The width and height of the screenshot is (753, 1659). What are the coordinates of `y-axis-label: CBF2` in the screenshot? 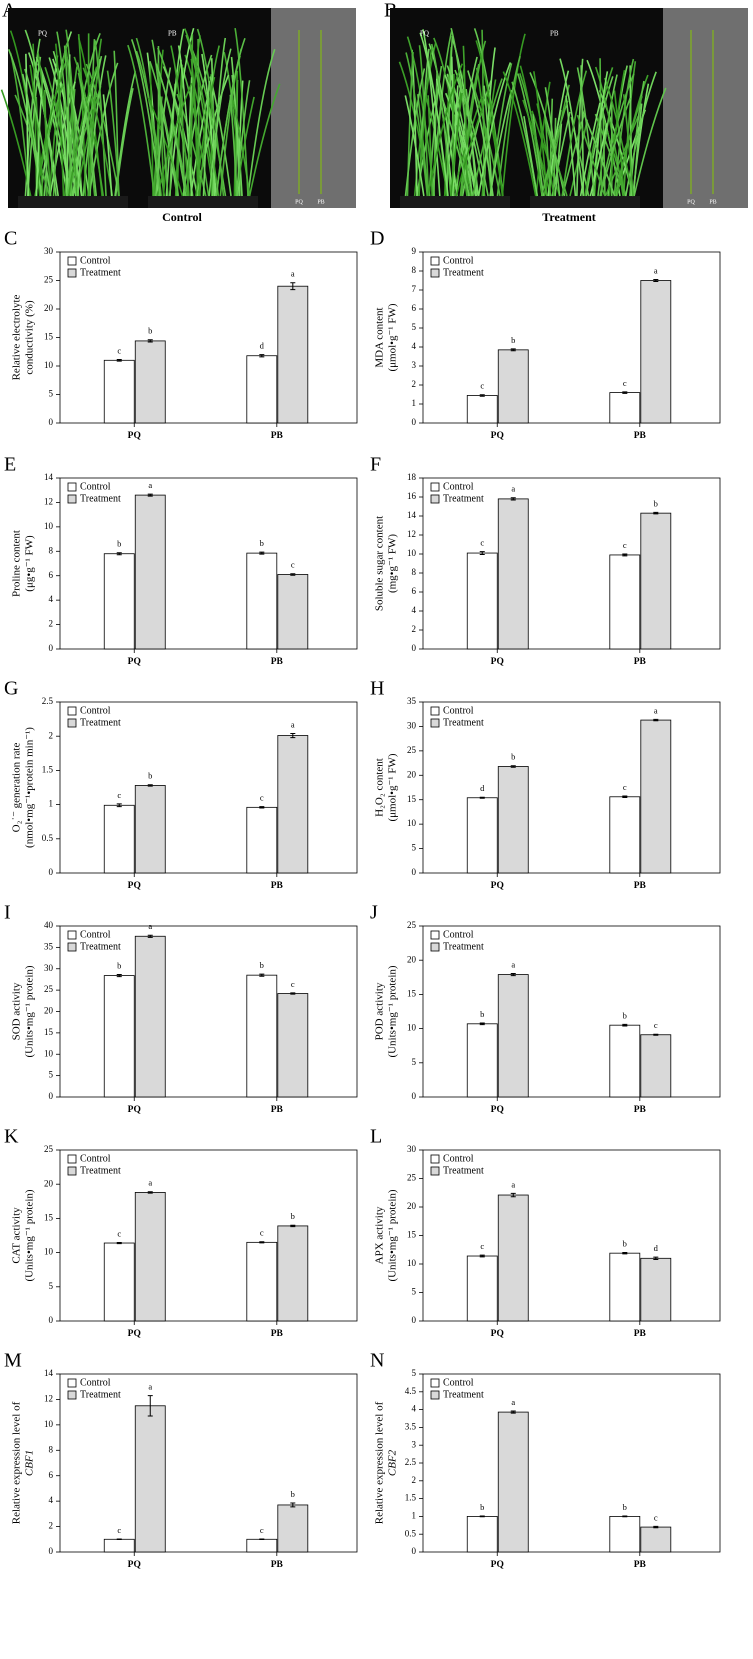 It's located at (393, 1462).